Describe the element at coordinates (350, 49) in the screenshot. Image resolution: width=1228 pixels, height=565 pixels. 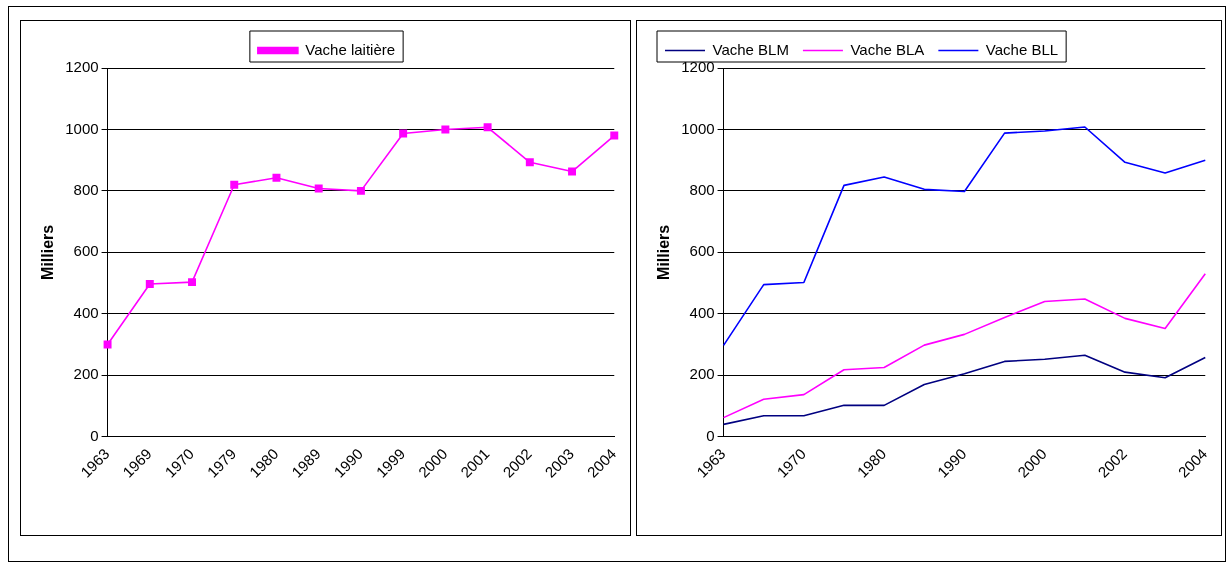
I see `legend-label: Vache laitière` at that location.